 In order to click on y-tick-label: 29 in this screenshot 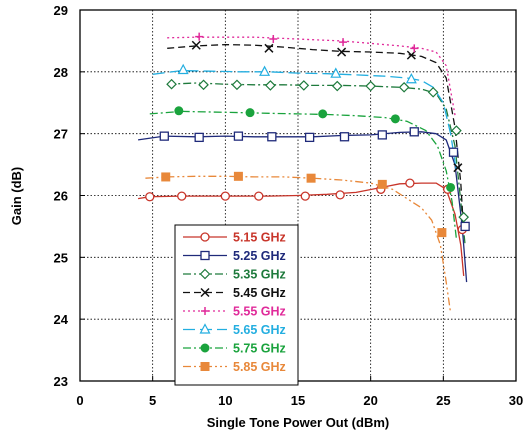, I will do `click(61, 10)`.